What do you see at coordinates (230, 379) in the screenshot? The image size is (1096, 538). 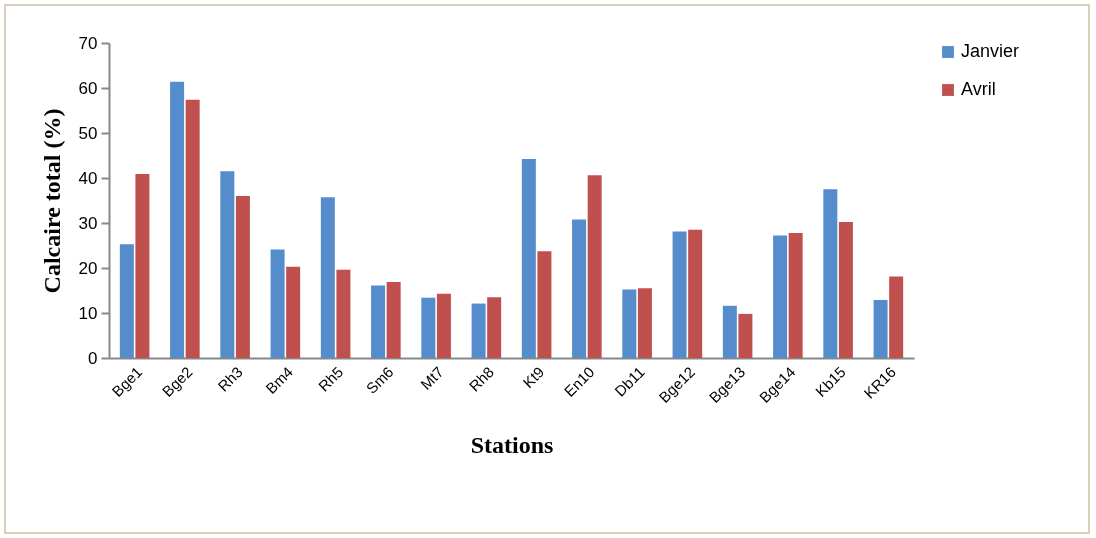 I see `x-tick-label: Rh3` at bounding box center [230, 379].